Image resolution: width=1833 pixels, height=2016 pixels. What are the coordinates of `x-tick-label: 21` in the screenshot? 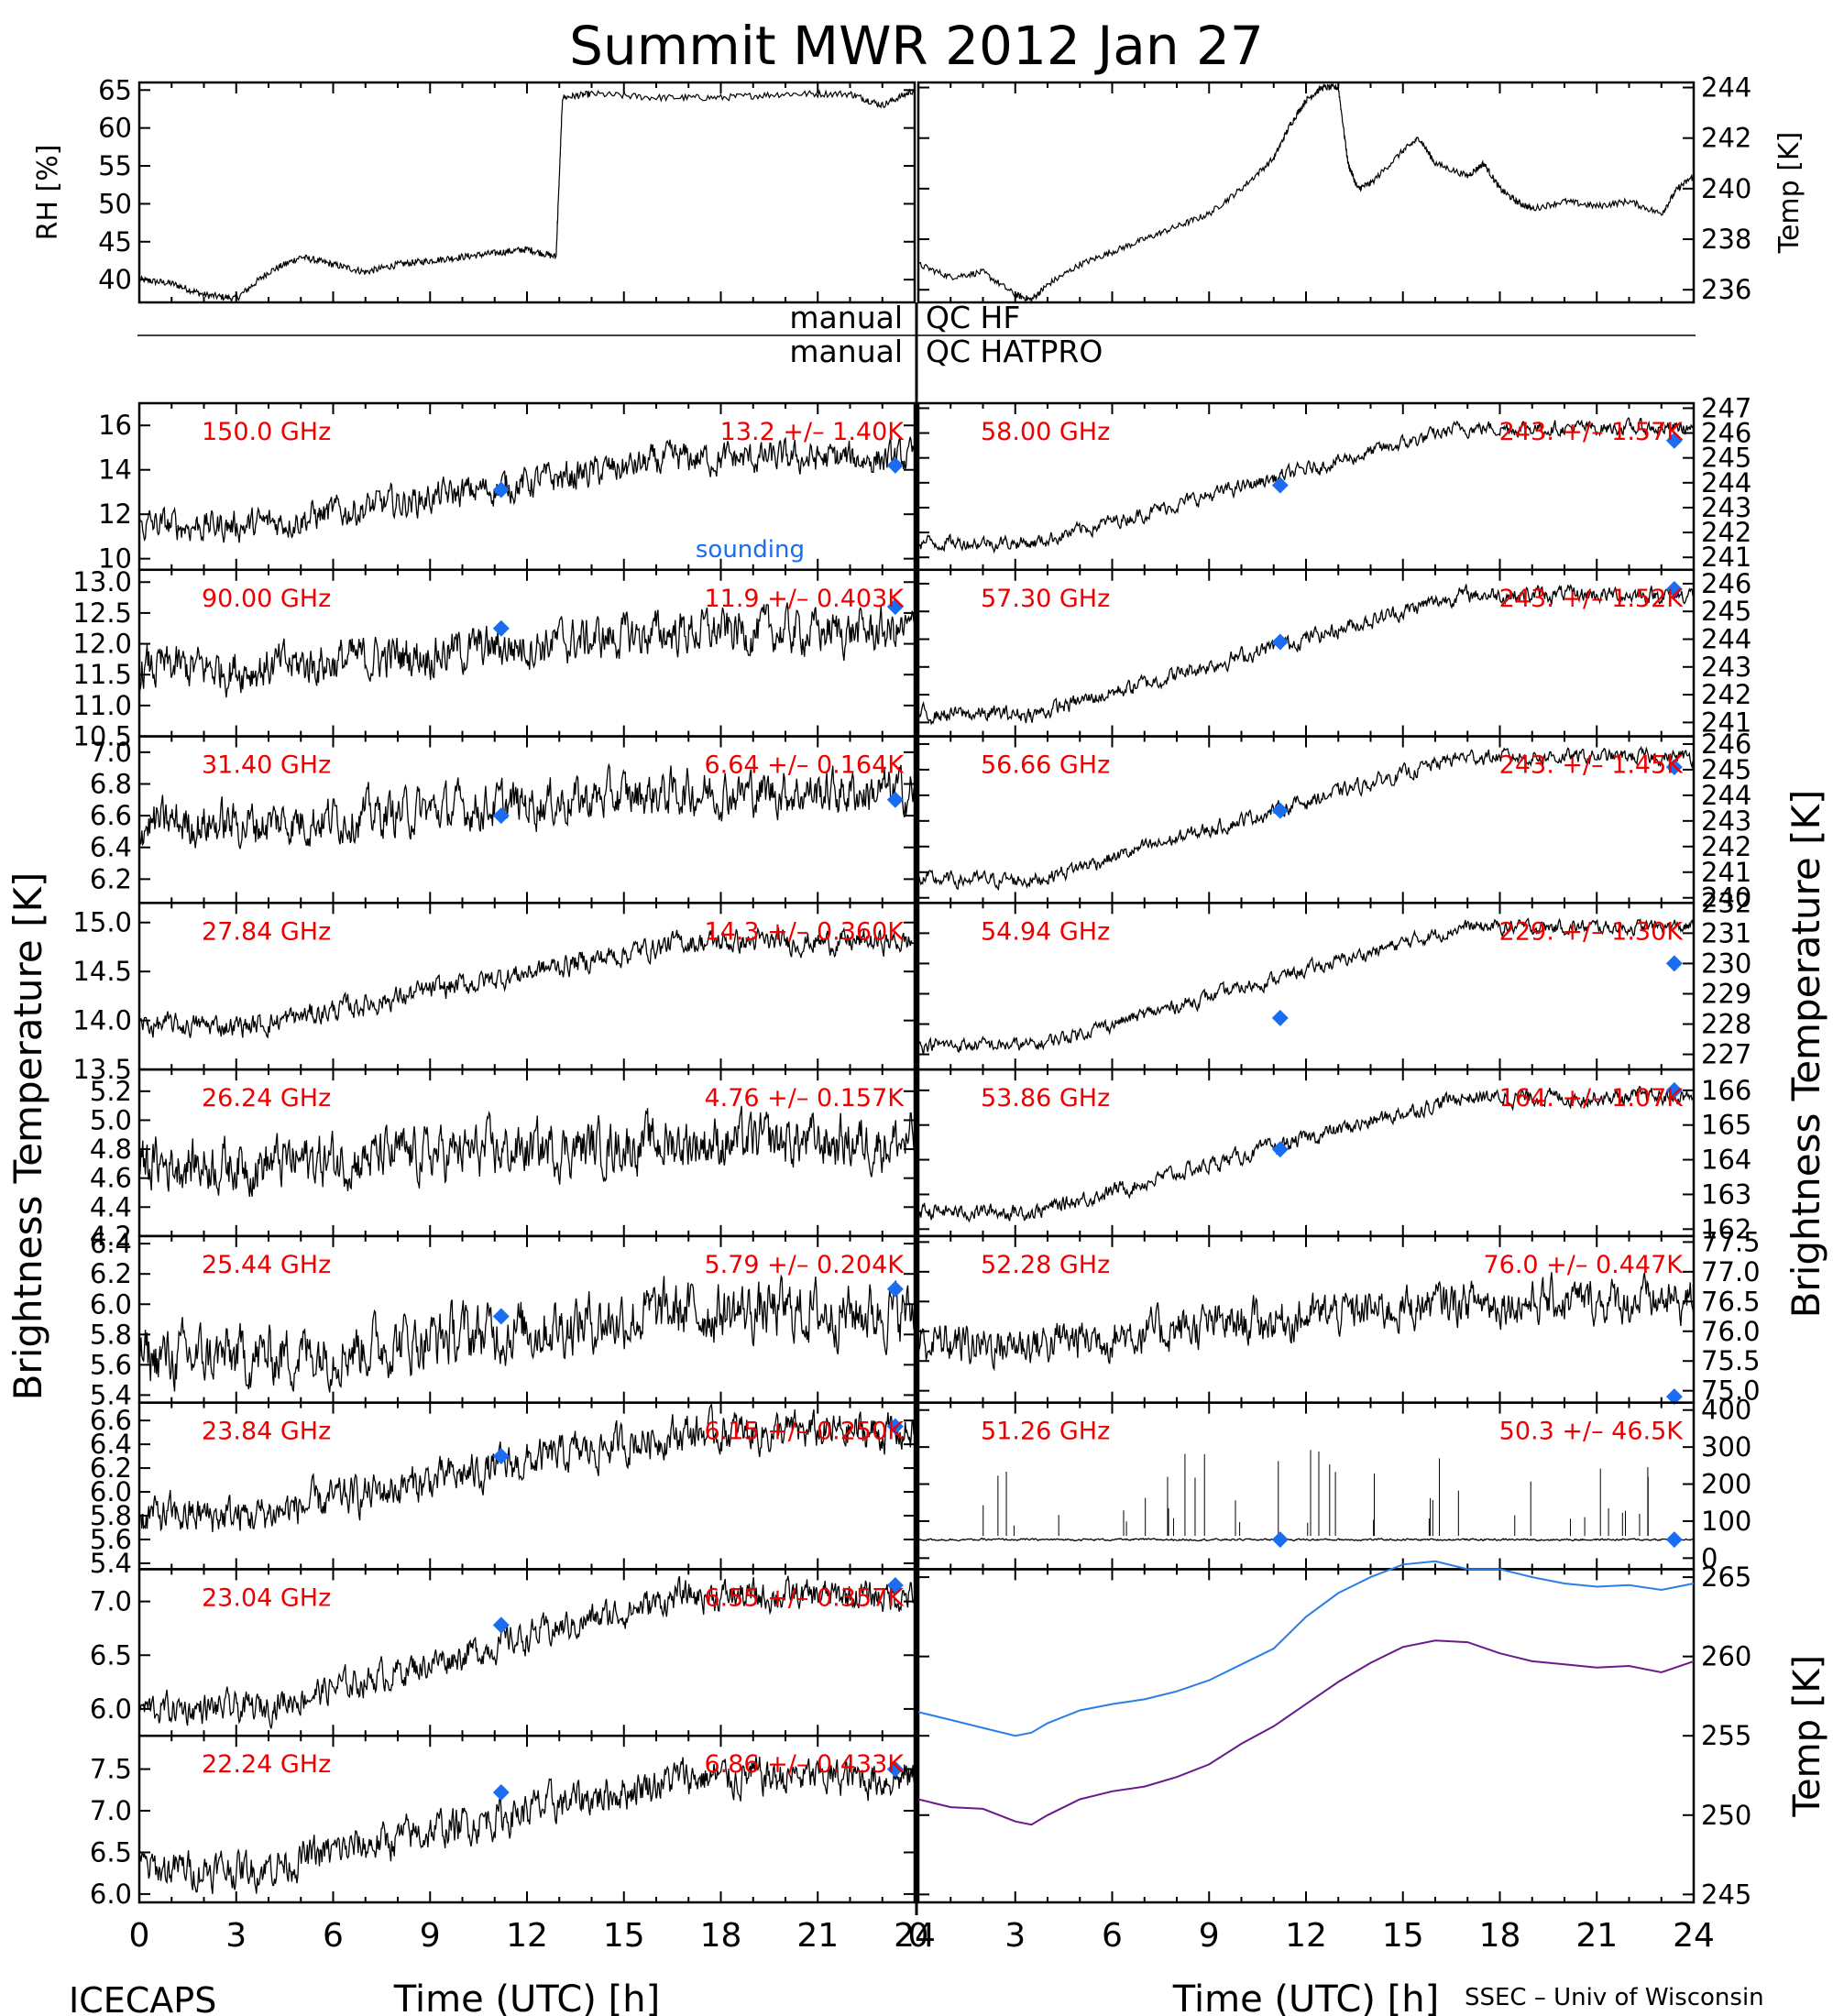 It's located at (1596, 1936).